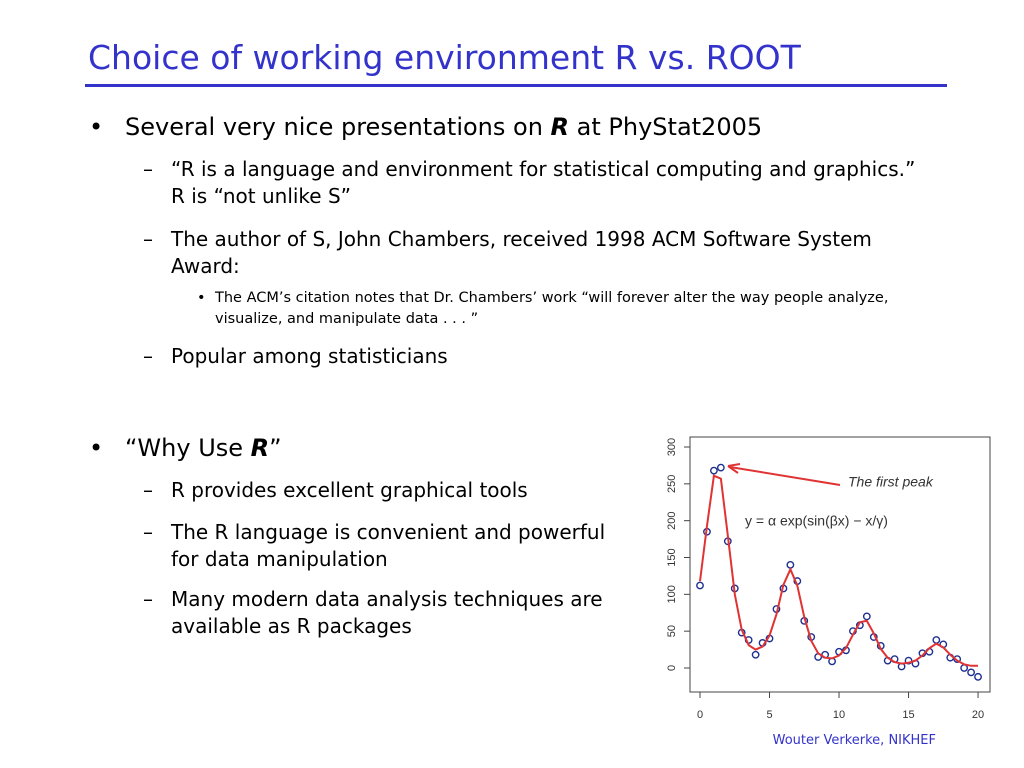  I want to click on x-tick-label: 10, so click(839, 715).